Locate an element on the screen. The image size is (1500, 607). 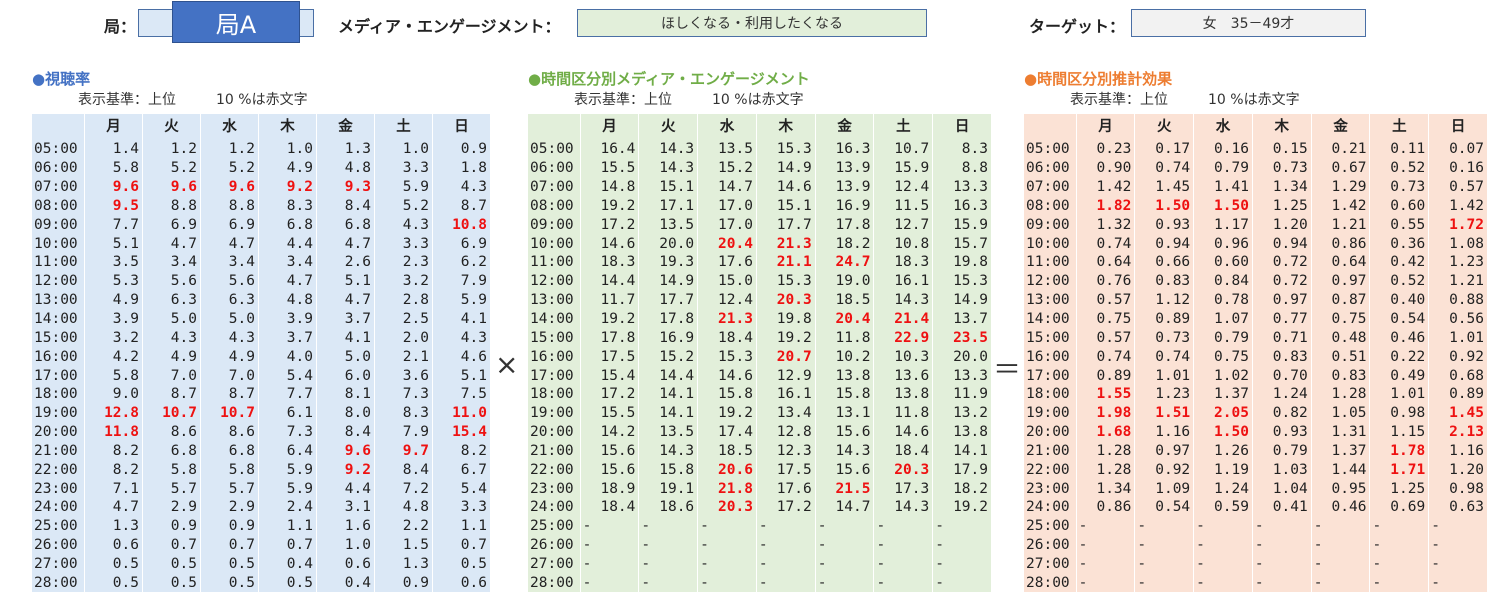
value-cell: 21.3 is located at coordinates (727, 319).